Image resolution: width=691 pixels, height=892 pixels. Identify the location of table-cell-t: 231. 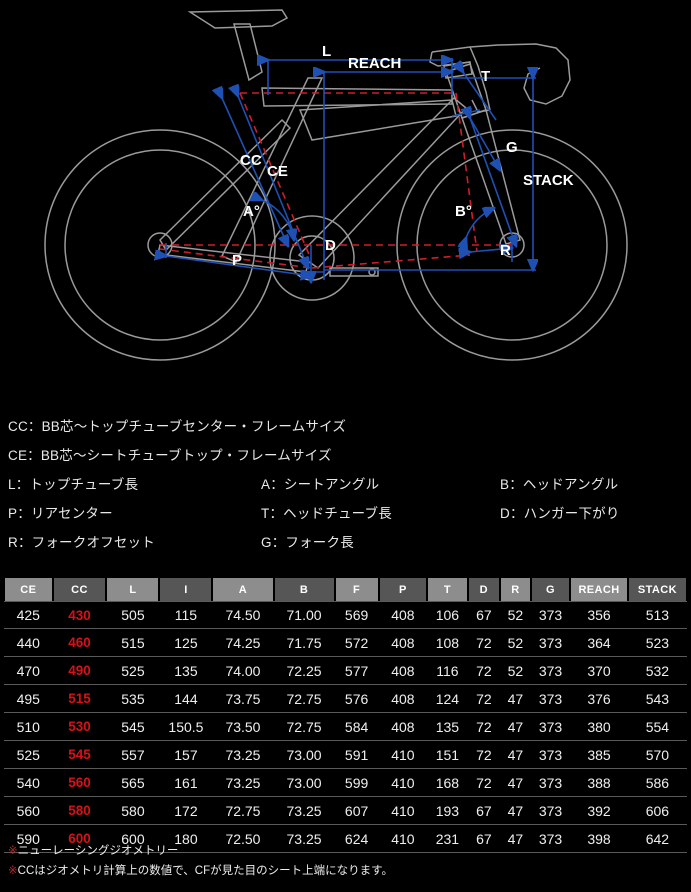
(447, 838).